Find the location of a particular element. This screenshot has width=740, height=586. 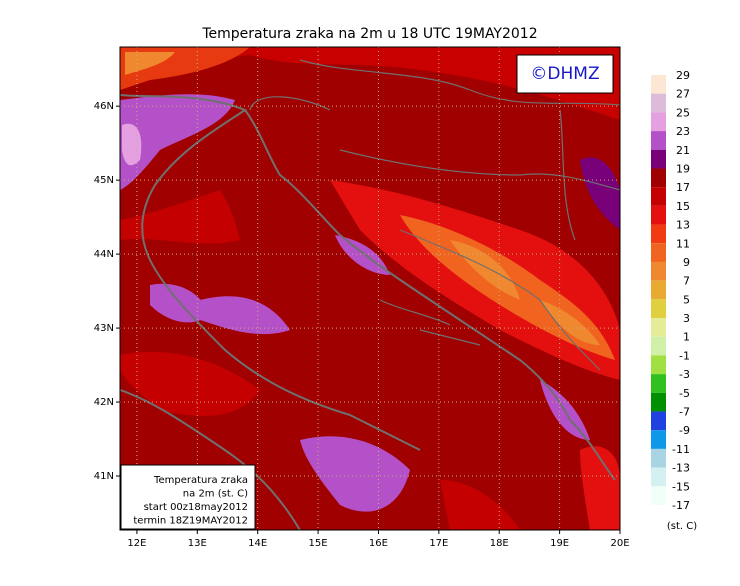

colorbar-label: 27 is located at coordinates (683, 94).